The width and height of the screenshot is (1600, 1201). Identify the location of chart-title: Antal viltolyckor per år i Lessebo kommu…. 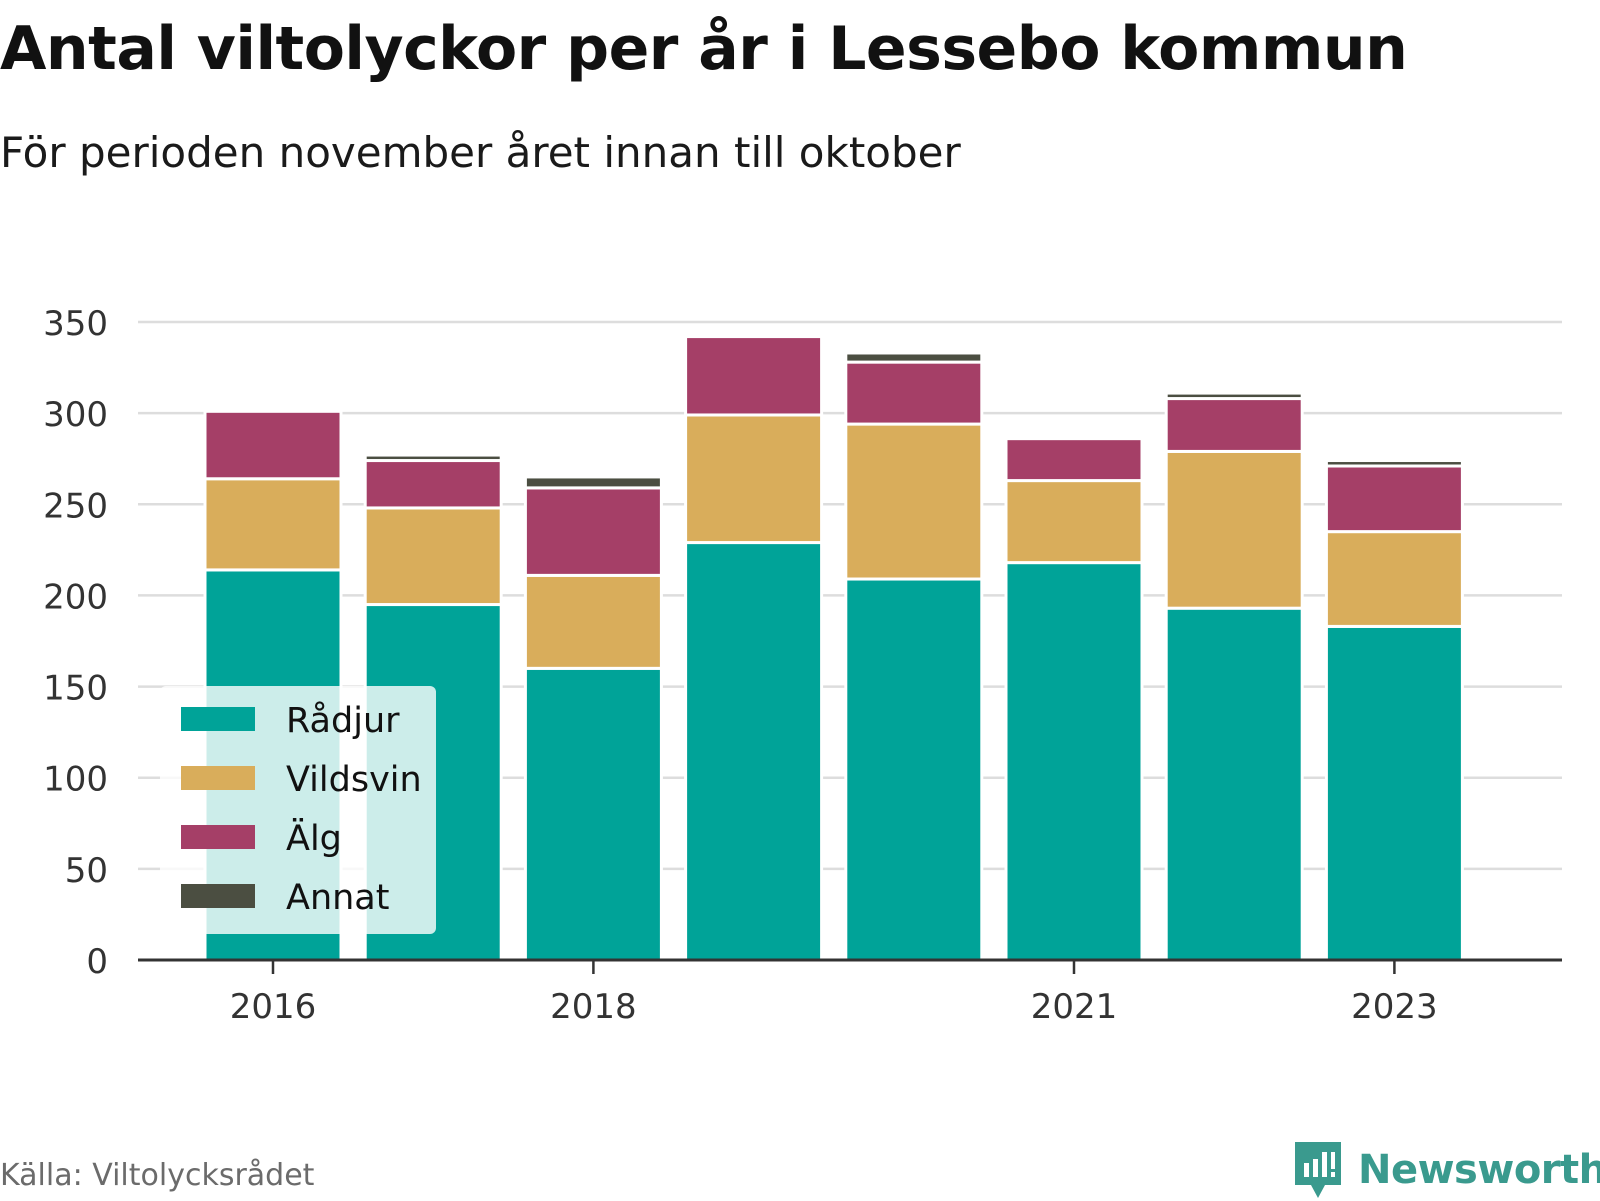
(704, 49).